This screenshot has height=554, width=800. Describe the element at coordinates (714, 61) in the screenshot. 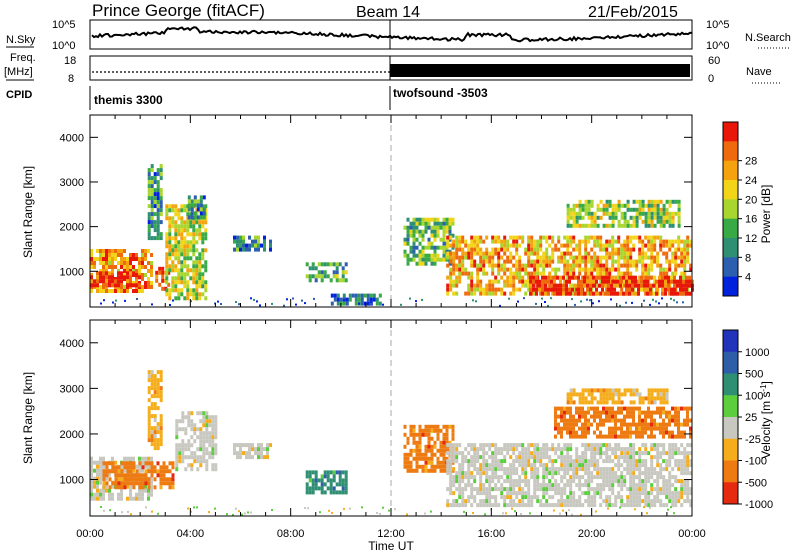

I see `nave-tick-top: 60` at that location.